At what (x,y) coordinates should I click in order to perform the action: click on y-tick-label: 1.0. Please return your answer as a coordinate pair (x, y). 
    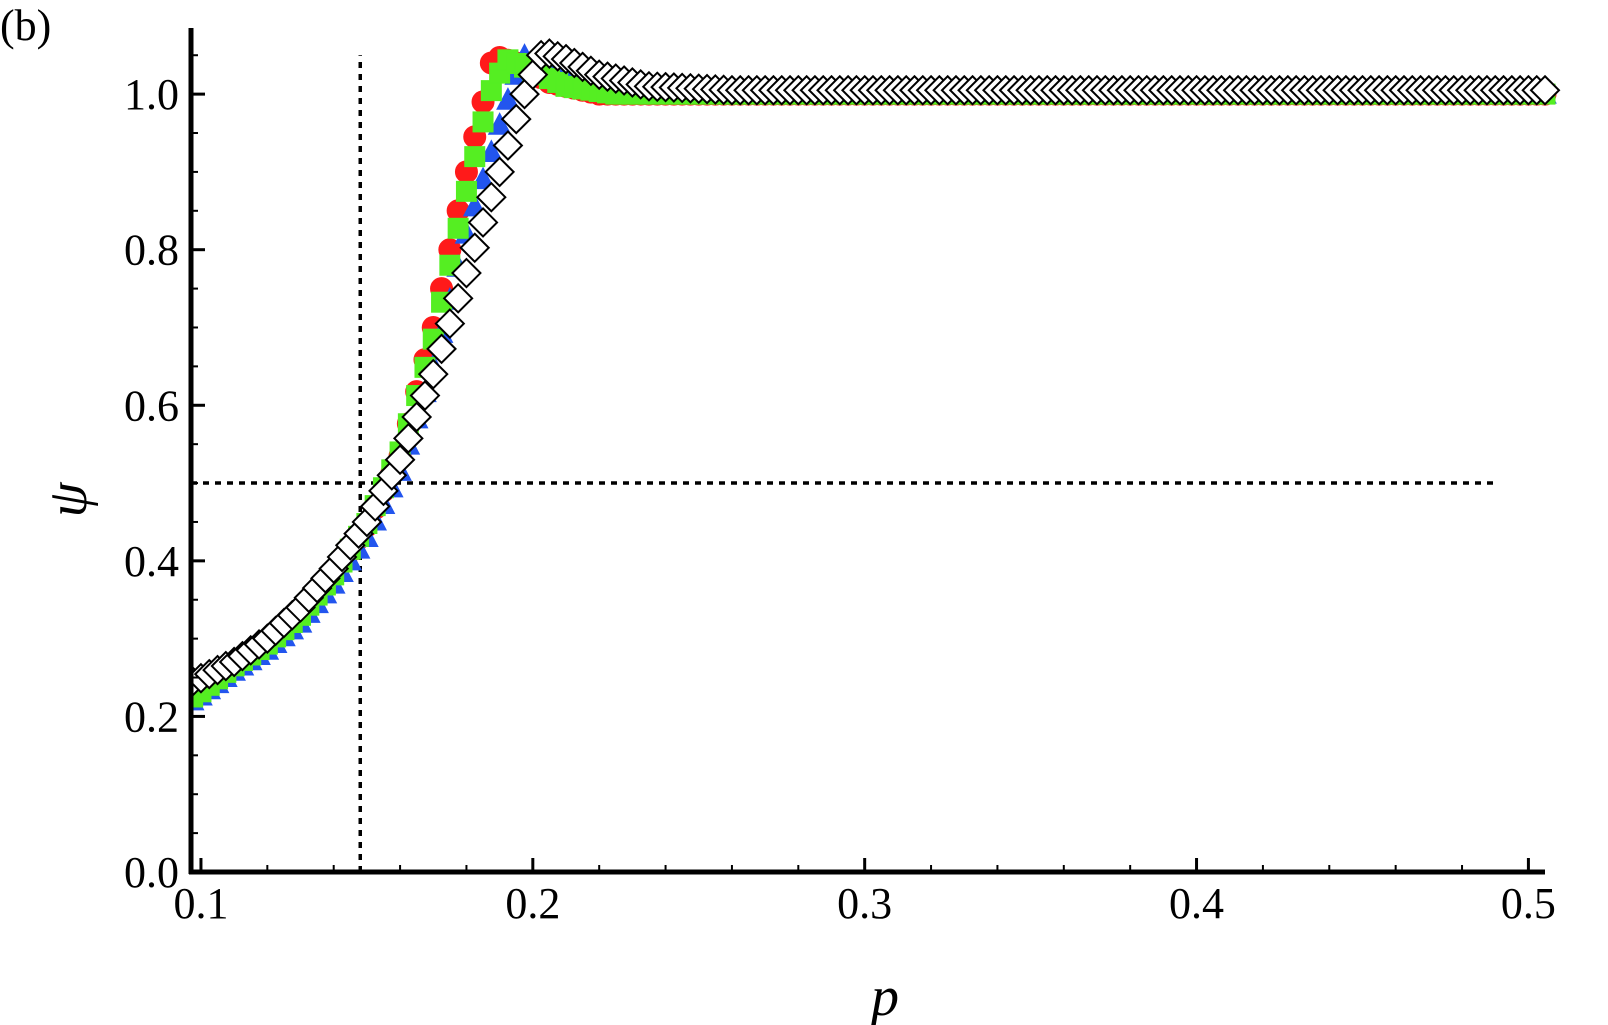
    Looking at the image, I should click on (151, 94).